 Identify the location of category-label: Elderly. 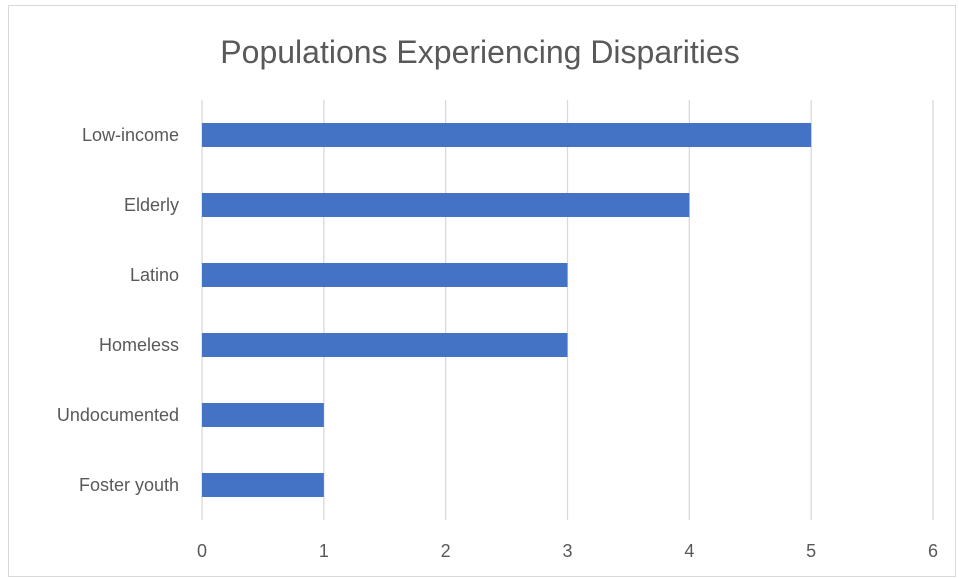
(151, 205).